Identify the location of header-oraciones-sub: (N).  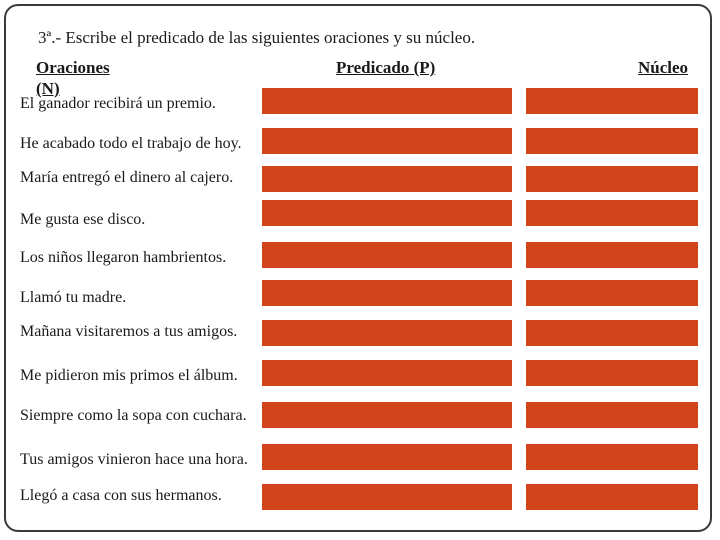
(48, 88).